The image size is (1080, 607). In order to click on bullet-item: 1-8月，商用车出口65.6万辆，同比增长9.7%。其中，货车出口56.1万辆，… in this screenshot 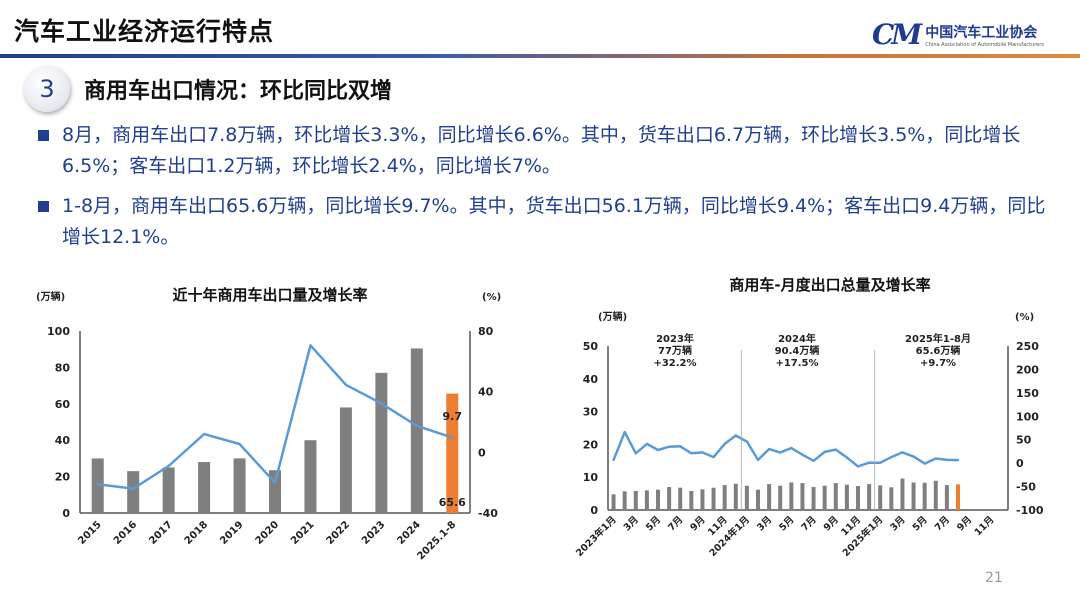, I will do `click(546, 222)`.